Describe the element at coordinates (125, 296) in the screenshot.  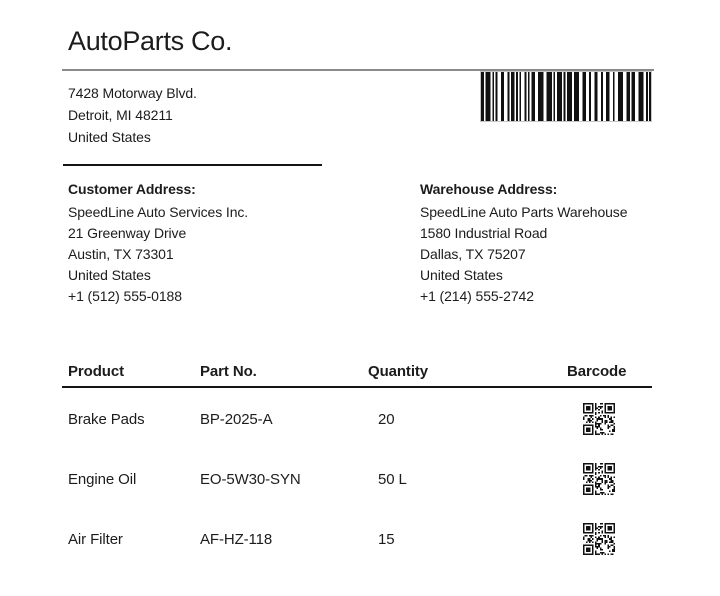
I see `customer-phone: +1 (512) 555-0188` at that location.